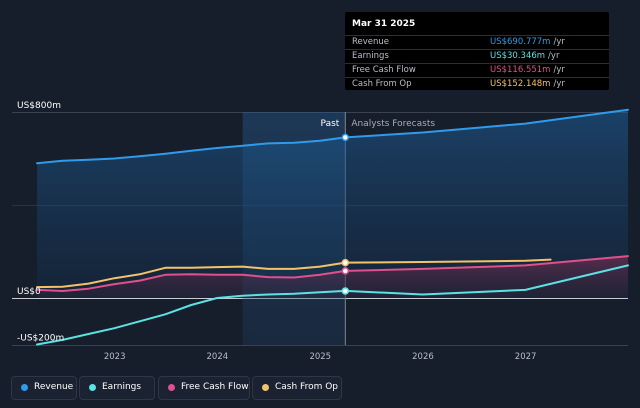 The width and height of the screenshot is (640, 408). What do you see at coordinates (218, 357) in the screenshot?
I see `x-tick-label: 2024` at bounding box center [218, 357].